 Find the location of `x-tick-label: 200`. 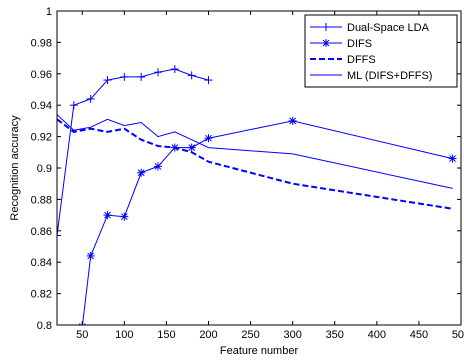

x-tick-label: 200 is located at coordinates (208, 335).